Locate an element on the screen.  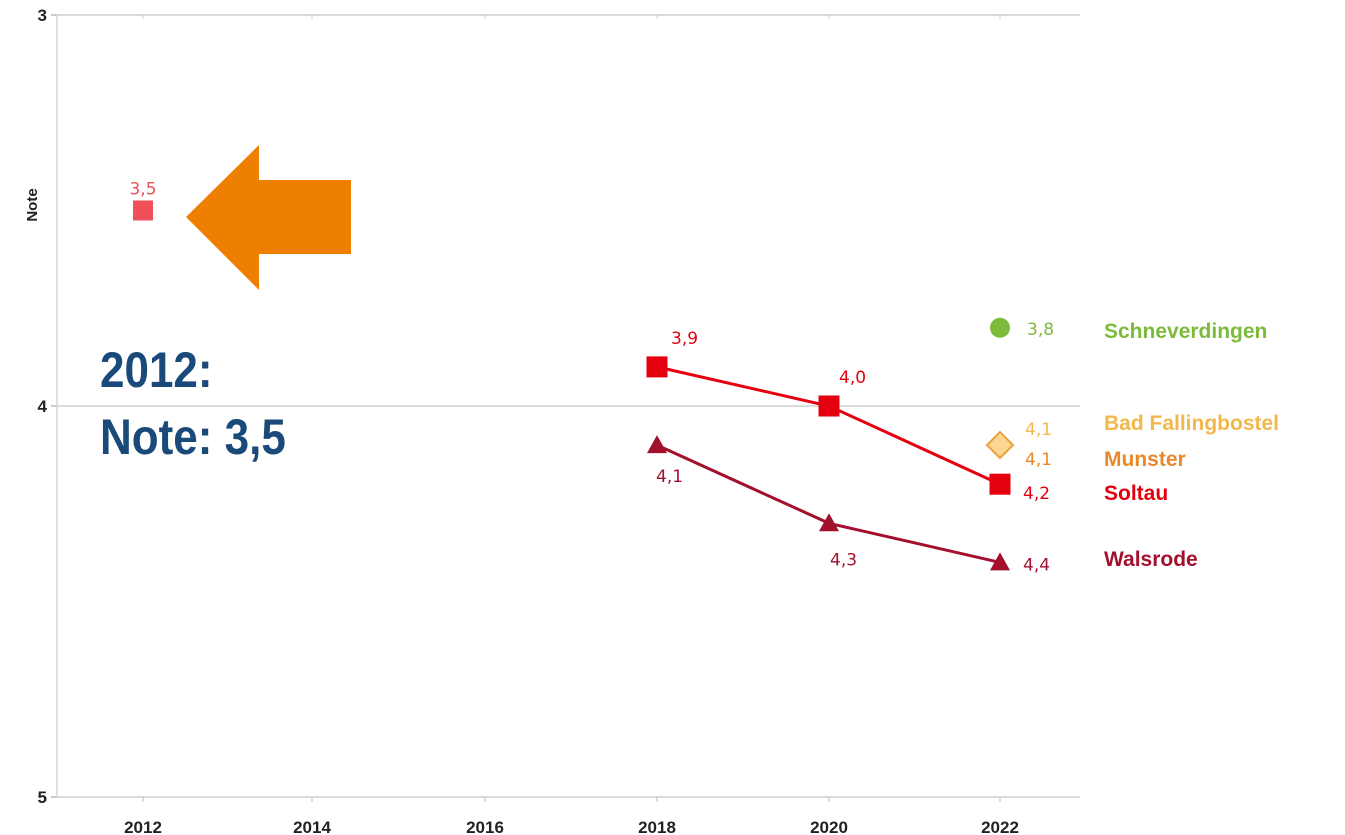
marker-bad-fallingbostel-2022 is located at coordinates (1000, 445).